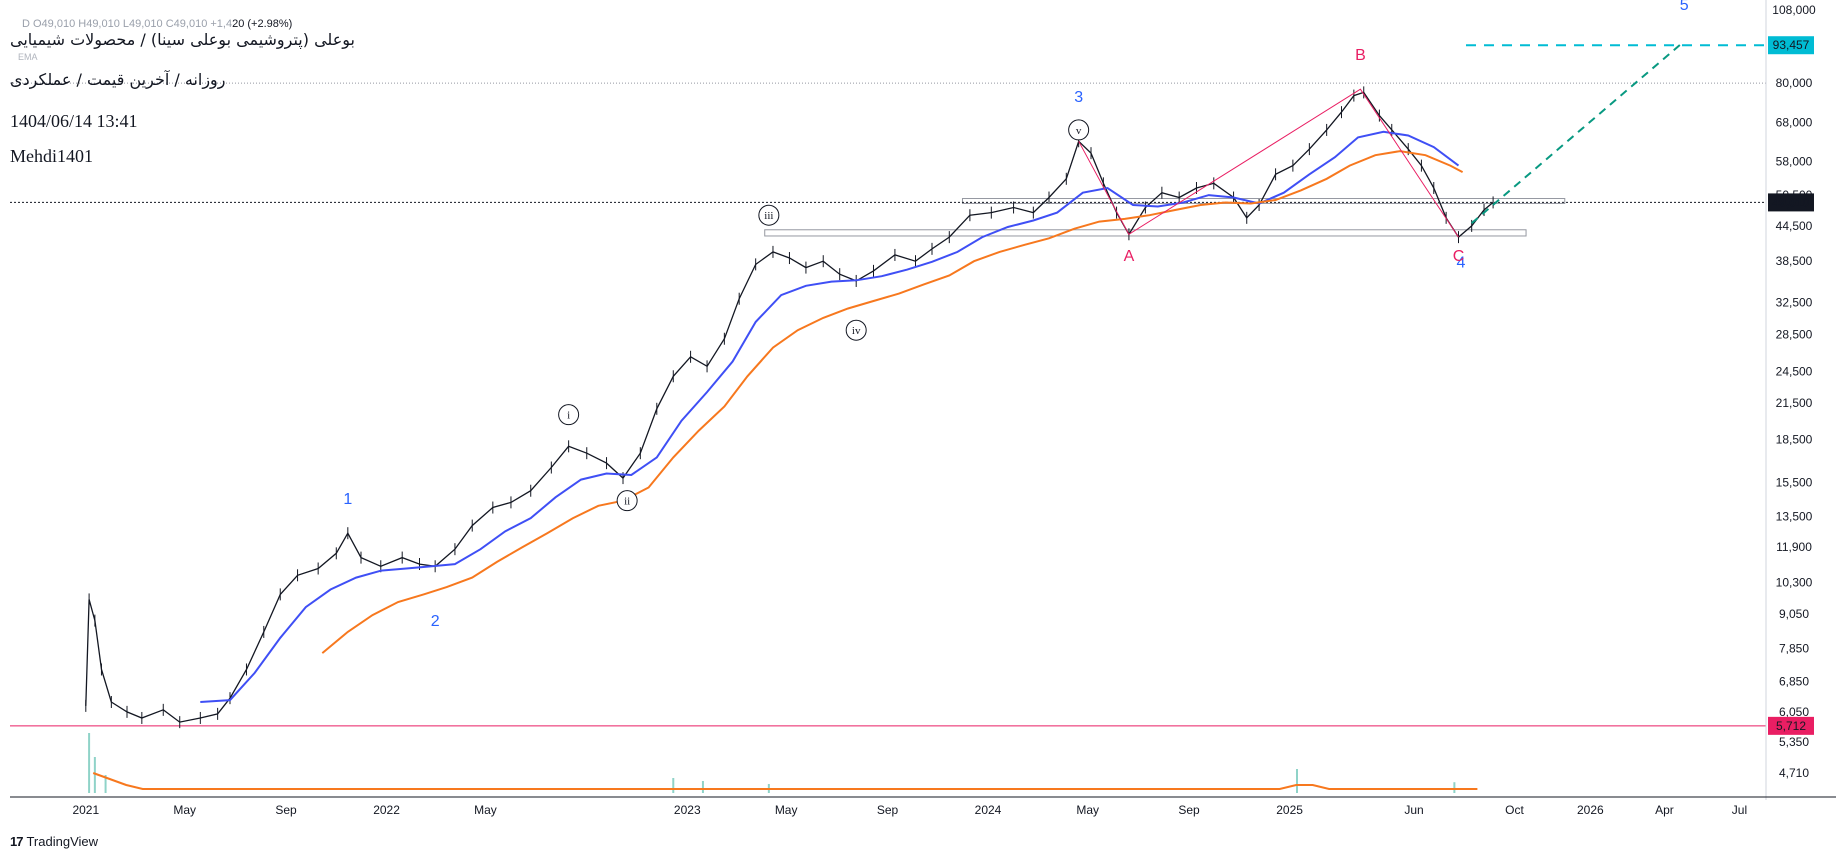 The height and width of the screenshot is (859, 1836). I want to click on price-tick-label: 10,300, so click(1794, 582).